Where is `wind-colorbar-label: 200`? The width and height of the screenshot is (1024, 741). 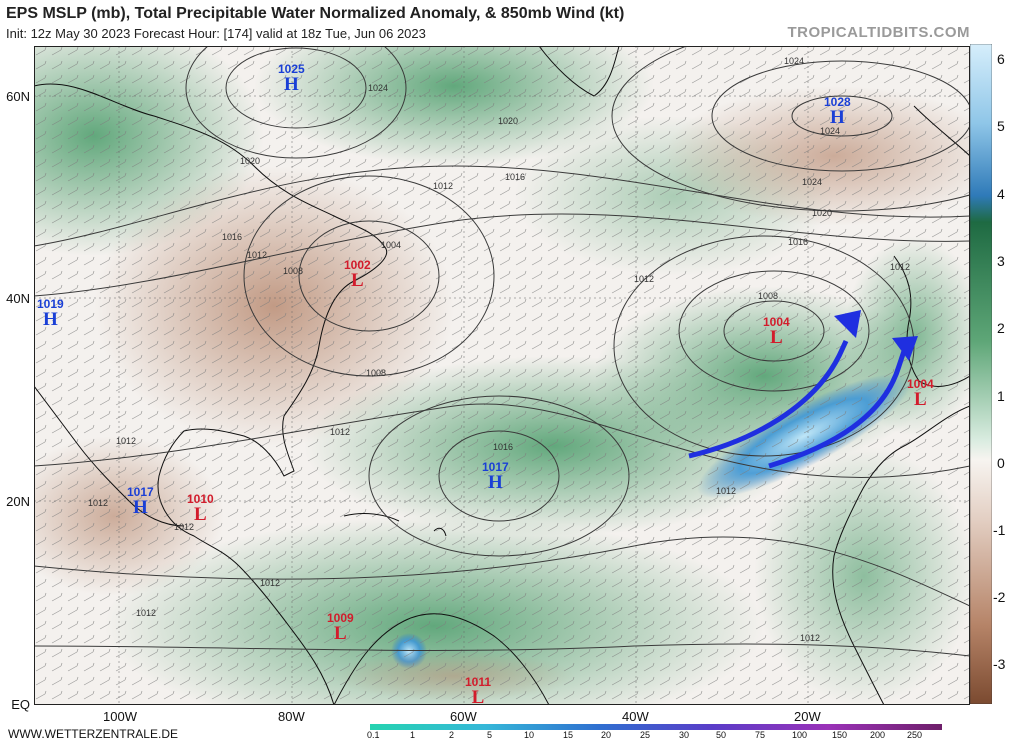 wind-colorbar-label: 200 is located at coordinates (878, 735).